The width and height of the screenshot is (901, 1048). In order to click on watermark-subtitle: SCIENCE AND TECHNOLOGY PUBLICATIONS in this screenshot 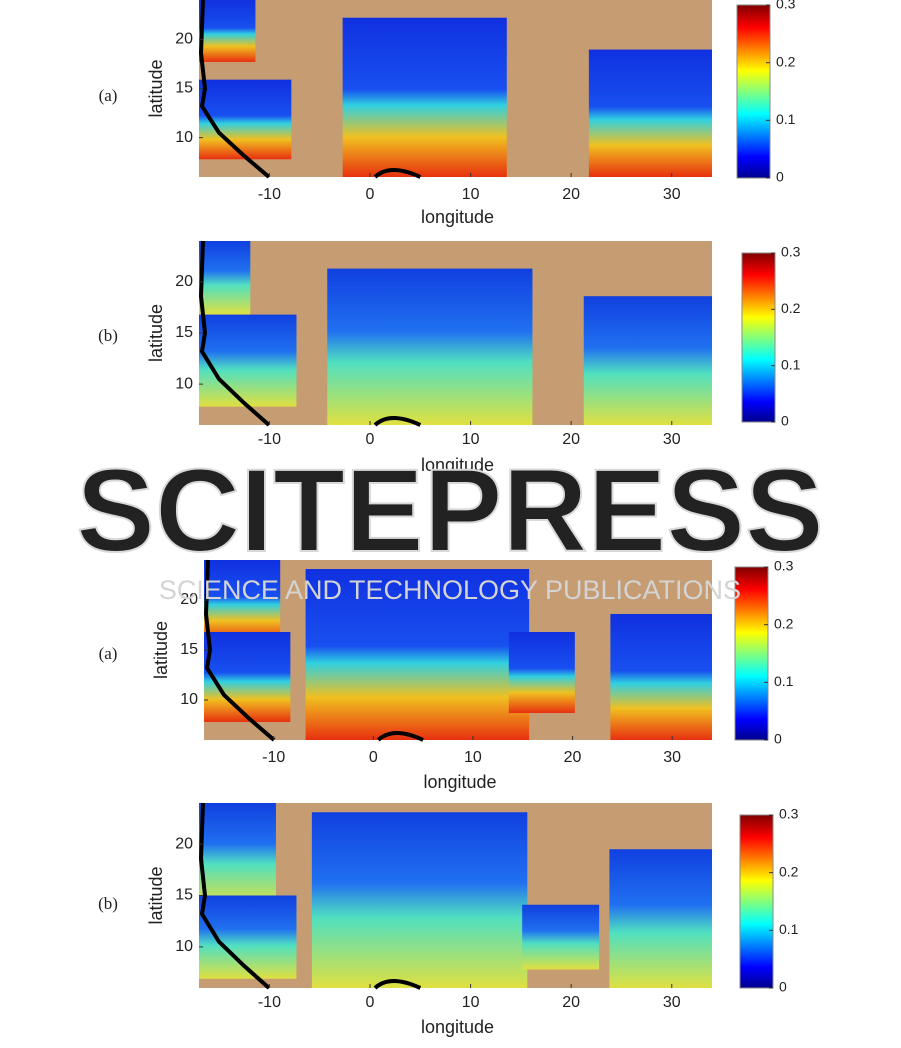, I will do `click(450, 590)`.